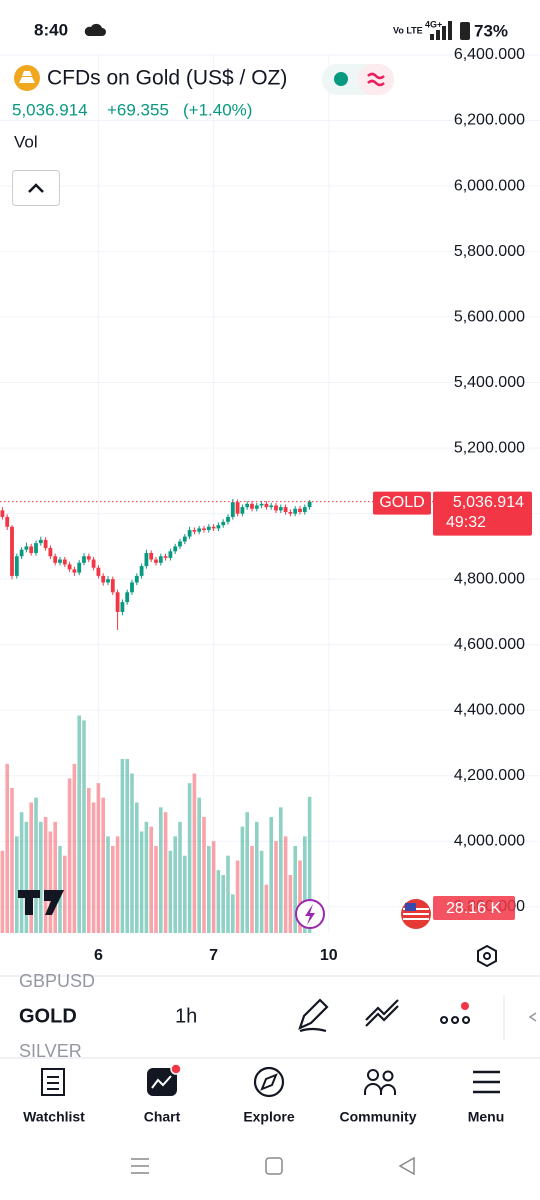 The width and height of the screenshot is (540, 1200). What do you see at coordinates (489, 120) in the screenshot?
I see `y-tick-label: 6,200.000` at bounding box center [489, 120].